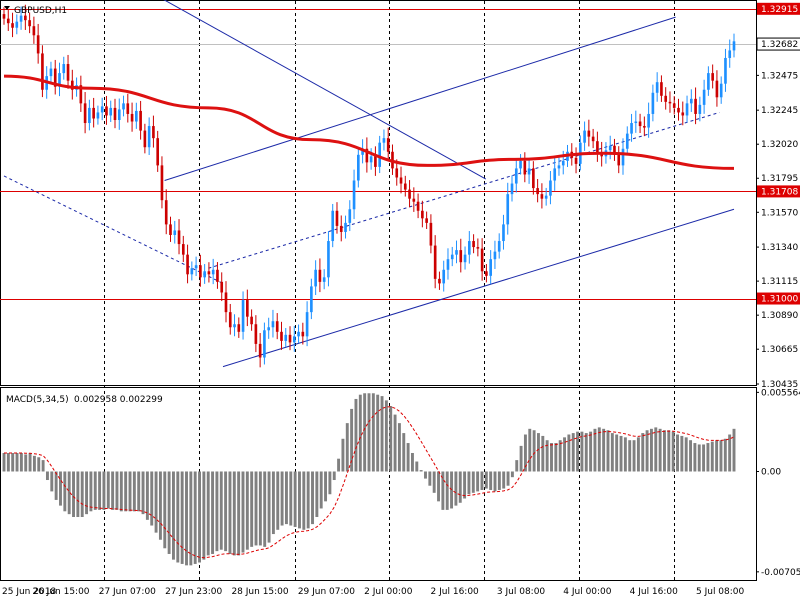  Describe the element at coordinates (193, 592) in the screenshot. I see `time-tick-label: 27 Jun 23:00` at that location.